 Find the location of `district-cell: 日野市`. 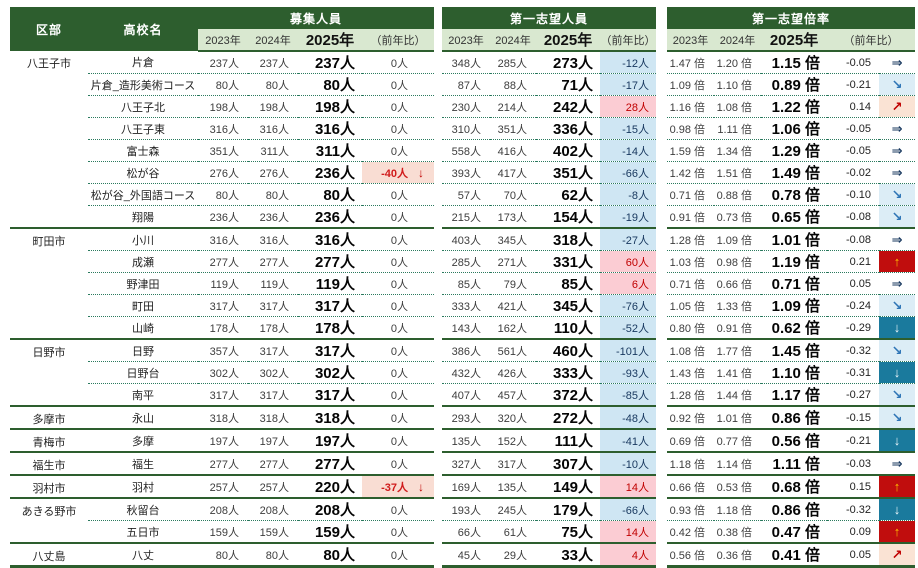

district-cell: 日野市 is located at coordinates (49, 372).